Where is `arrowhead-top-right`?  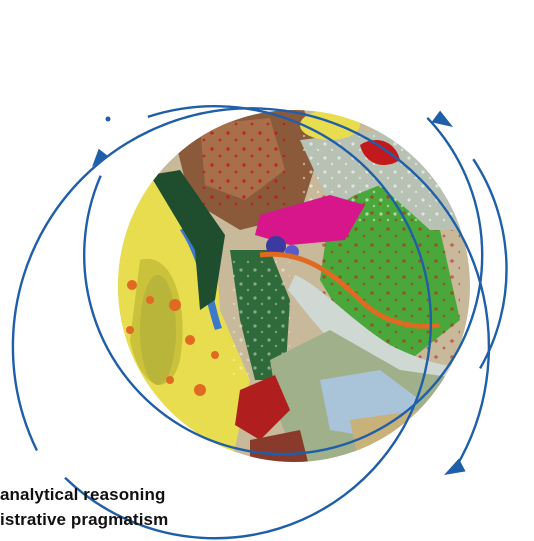
arrowhead-top-right is located at coordinates (442, 118).